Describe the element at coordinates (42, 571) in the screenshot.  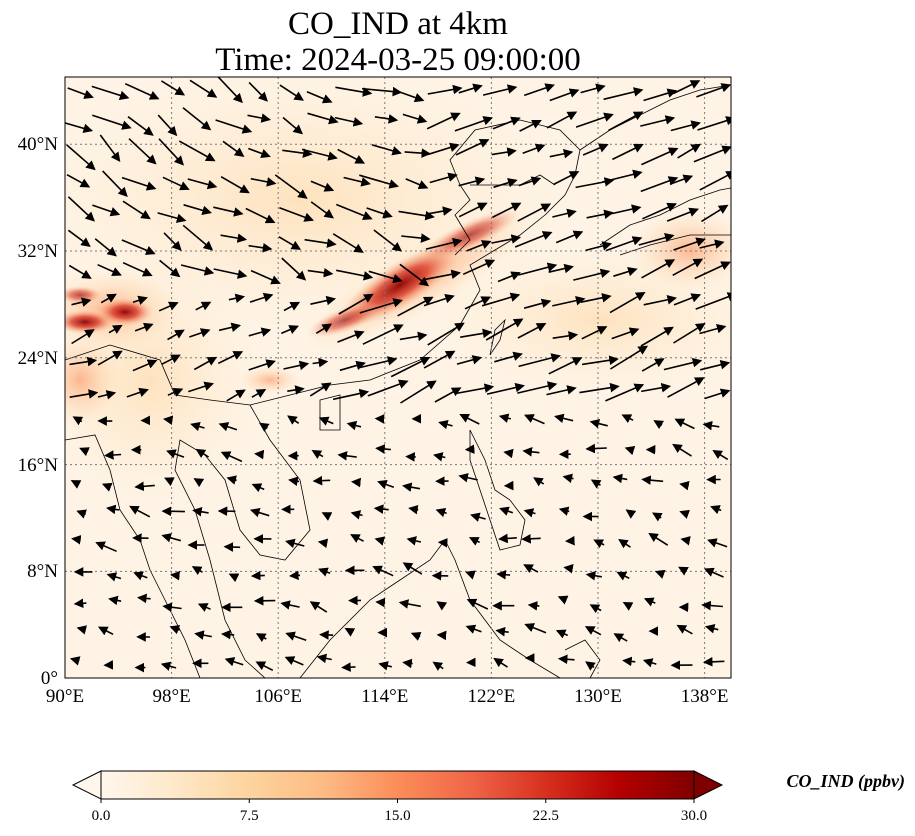
I see `lat-tick-label: 8°N` at that location.